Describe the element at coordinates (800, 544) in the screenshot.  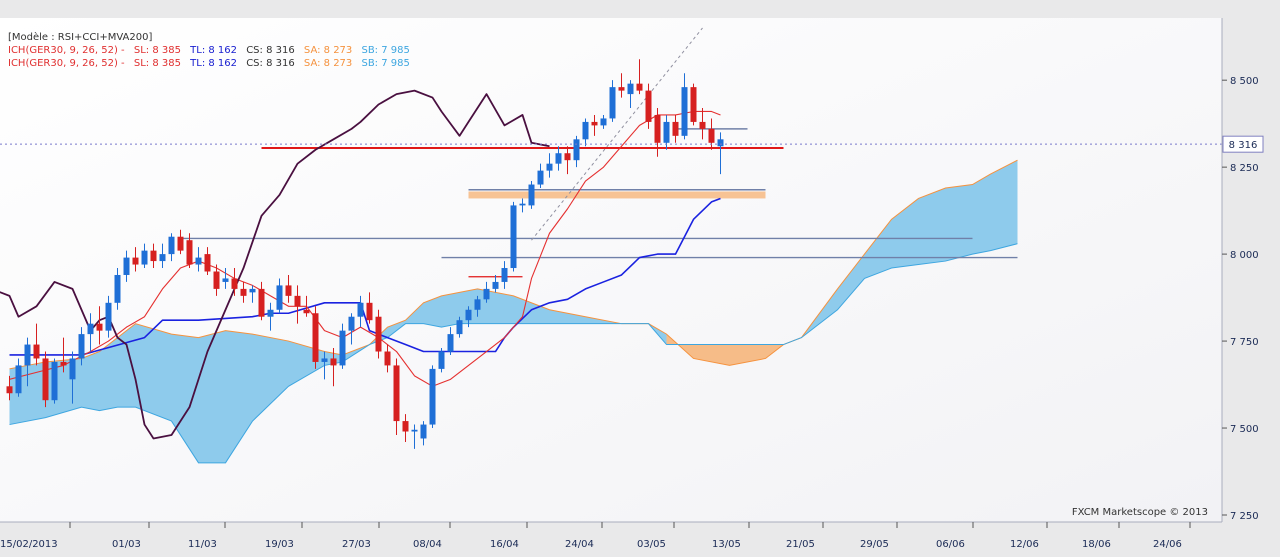
I see `x-tick-label: 21/05` at that location.